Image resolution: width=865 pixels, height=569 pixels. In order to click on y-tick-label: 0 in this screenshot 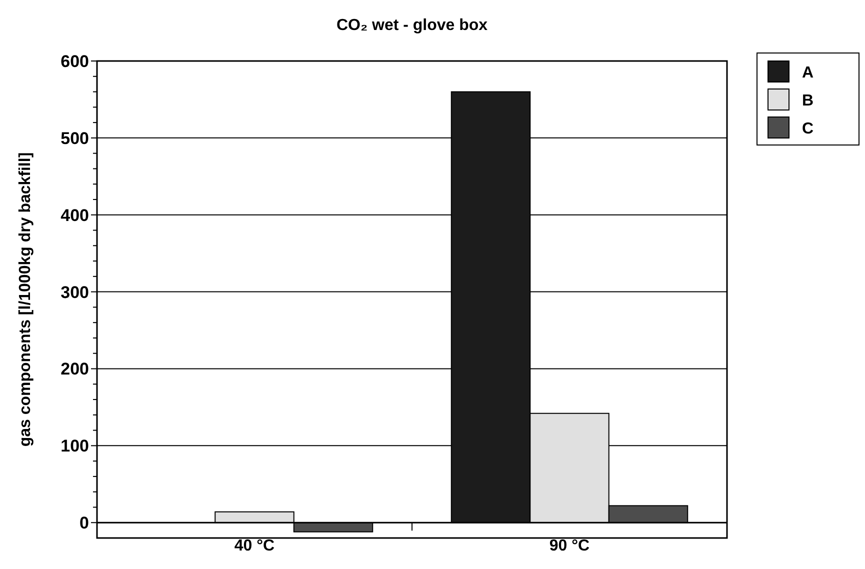, I will do `click(84, 523)`.